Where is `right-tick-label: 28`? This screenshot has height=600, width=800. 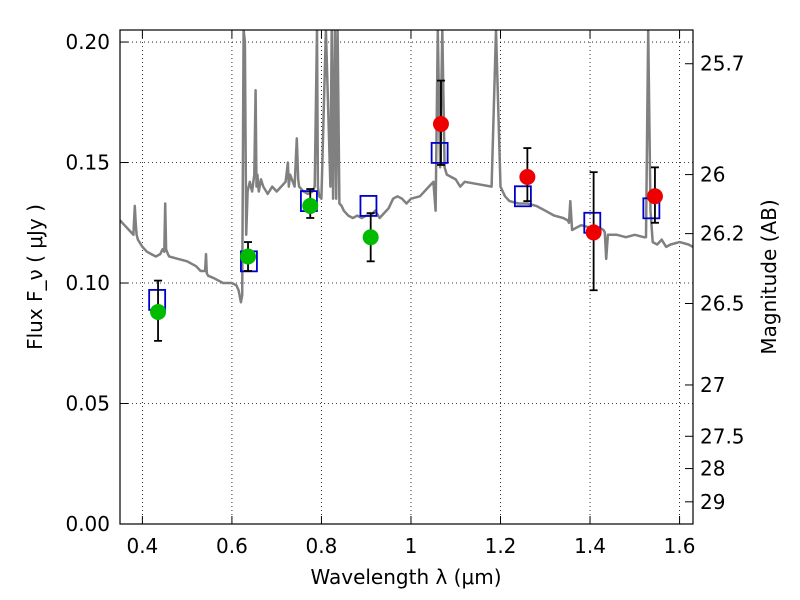
right-tick-label: 28 is located at coordinates (712, 469).